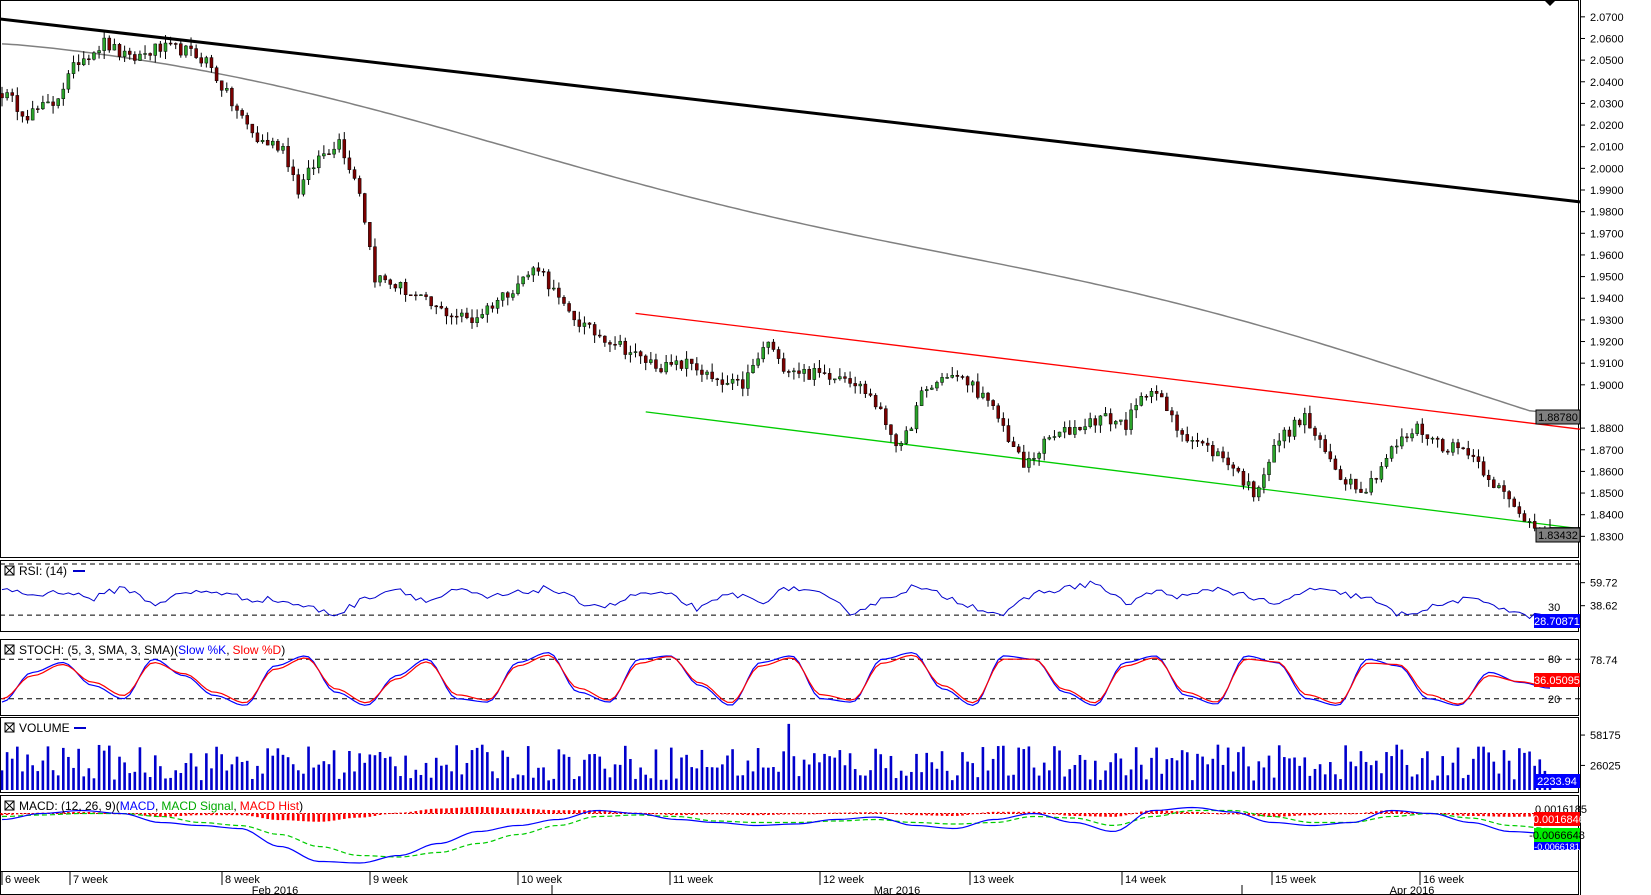  I want to click on stoch-title-close: ), so click(283, 650).